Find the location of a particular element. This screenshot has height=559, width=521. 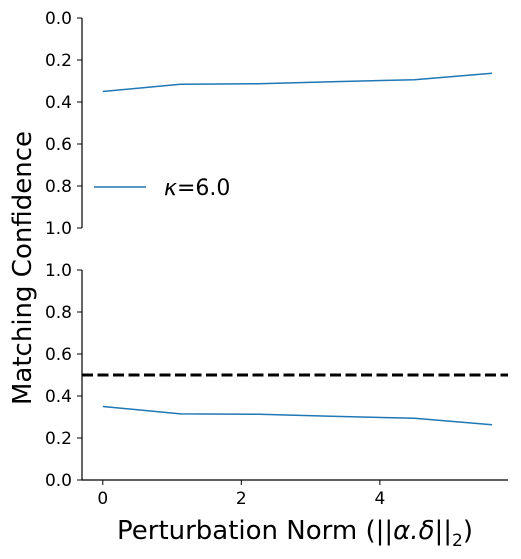

x-axis-label: Perturbation Norm (||α.δ||2) is located at coordinates (295, 533).